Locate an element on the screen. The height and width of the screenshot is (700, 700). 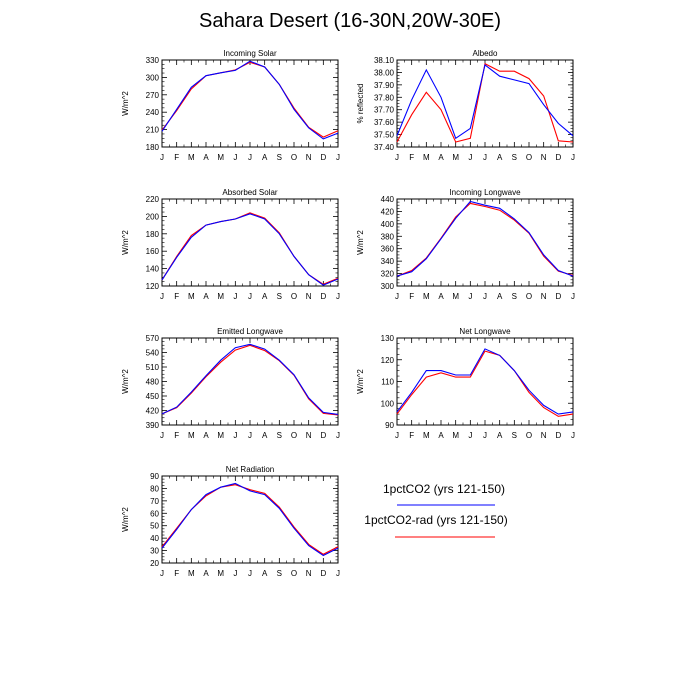
chart-title: Albedo is located at coordinates (485, 53).